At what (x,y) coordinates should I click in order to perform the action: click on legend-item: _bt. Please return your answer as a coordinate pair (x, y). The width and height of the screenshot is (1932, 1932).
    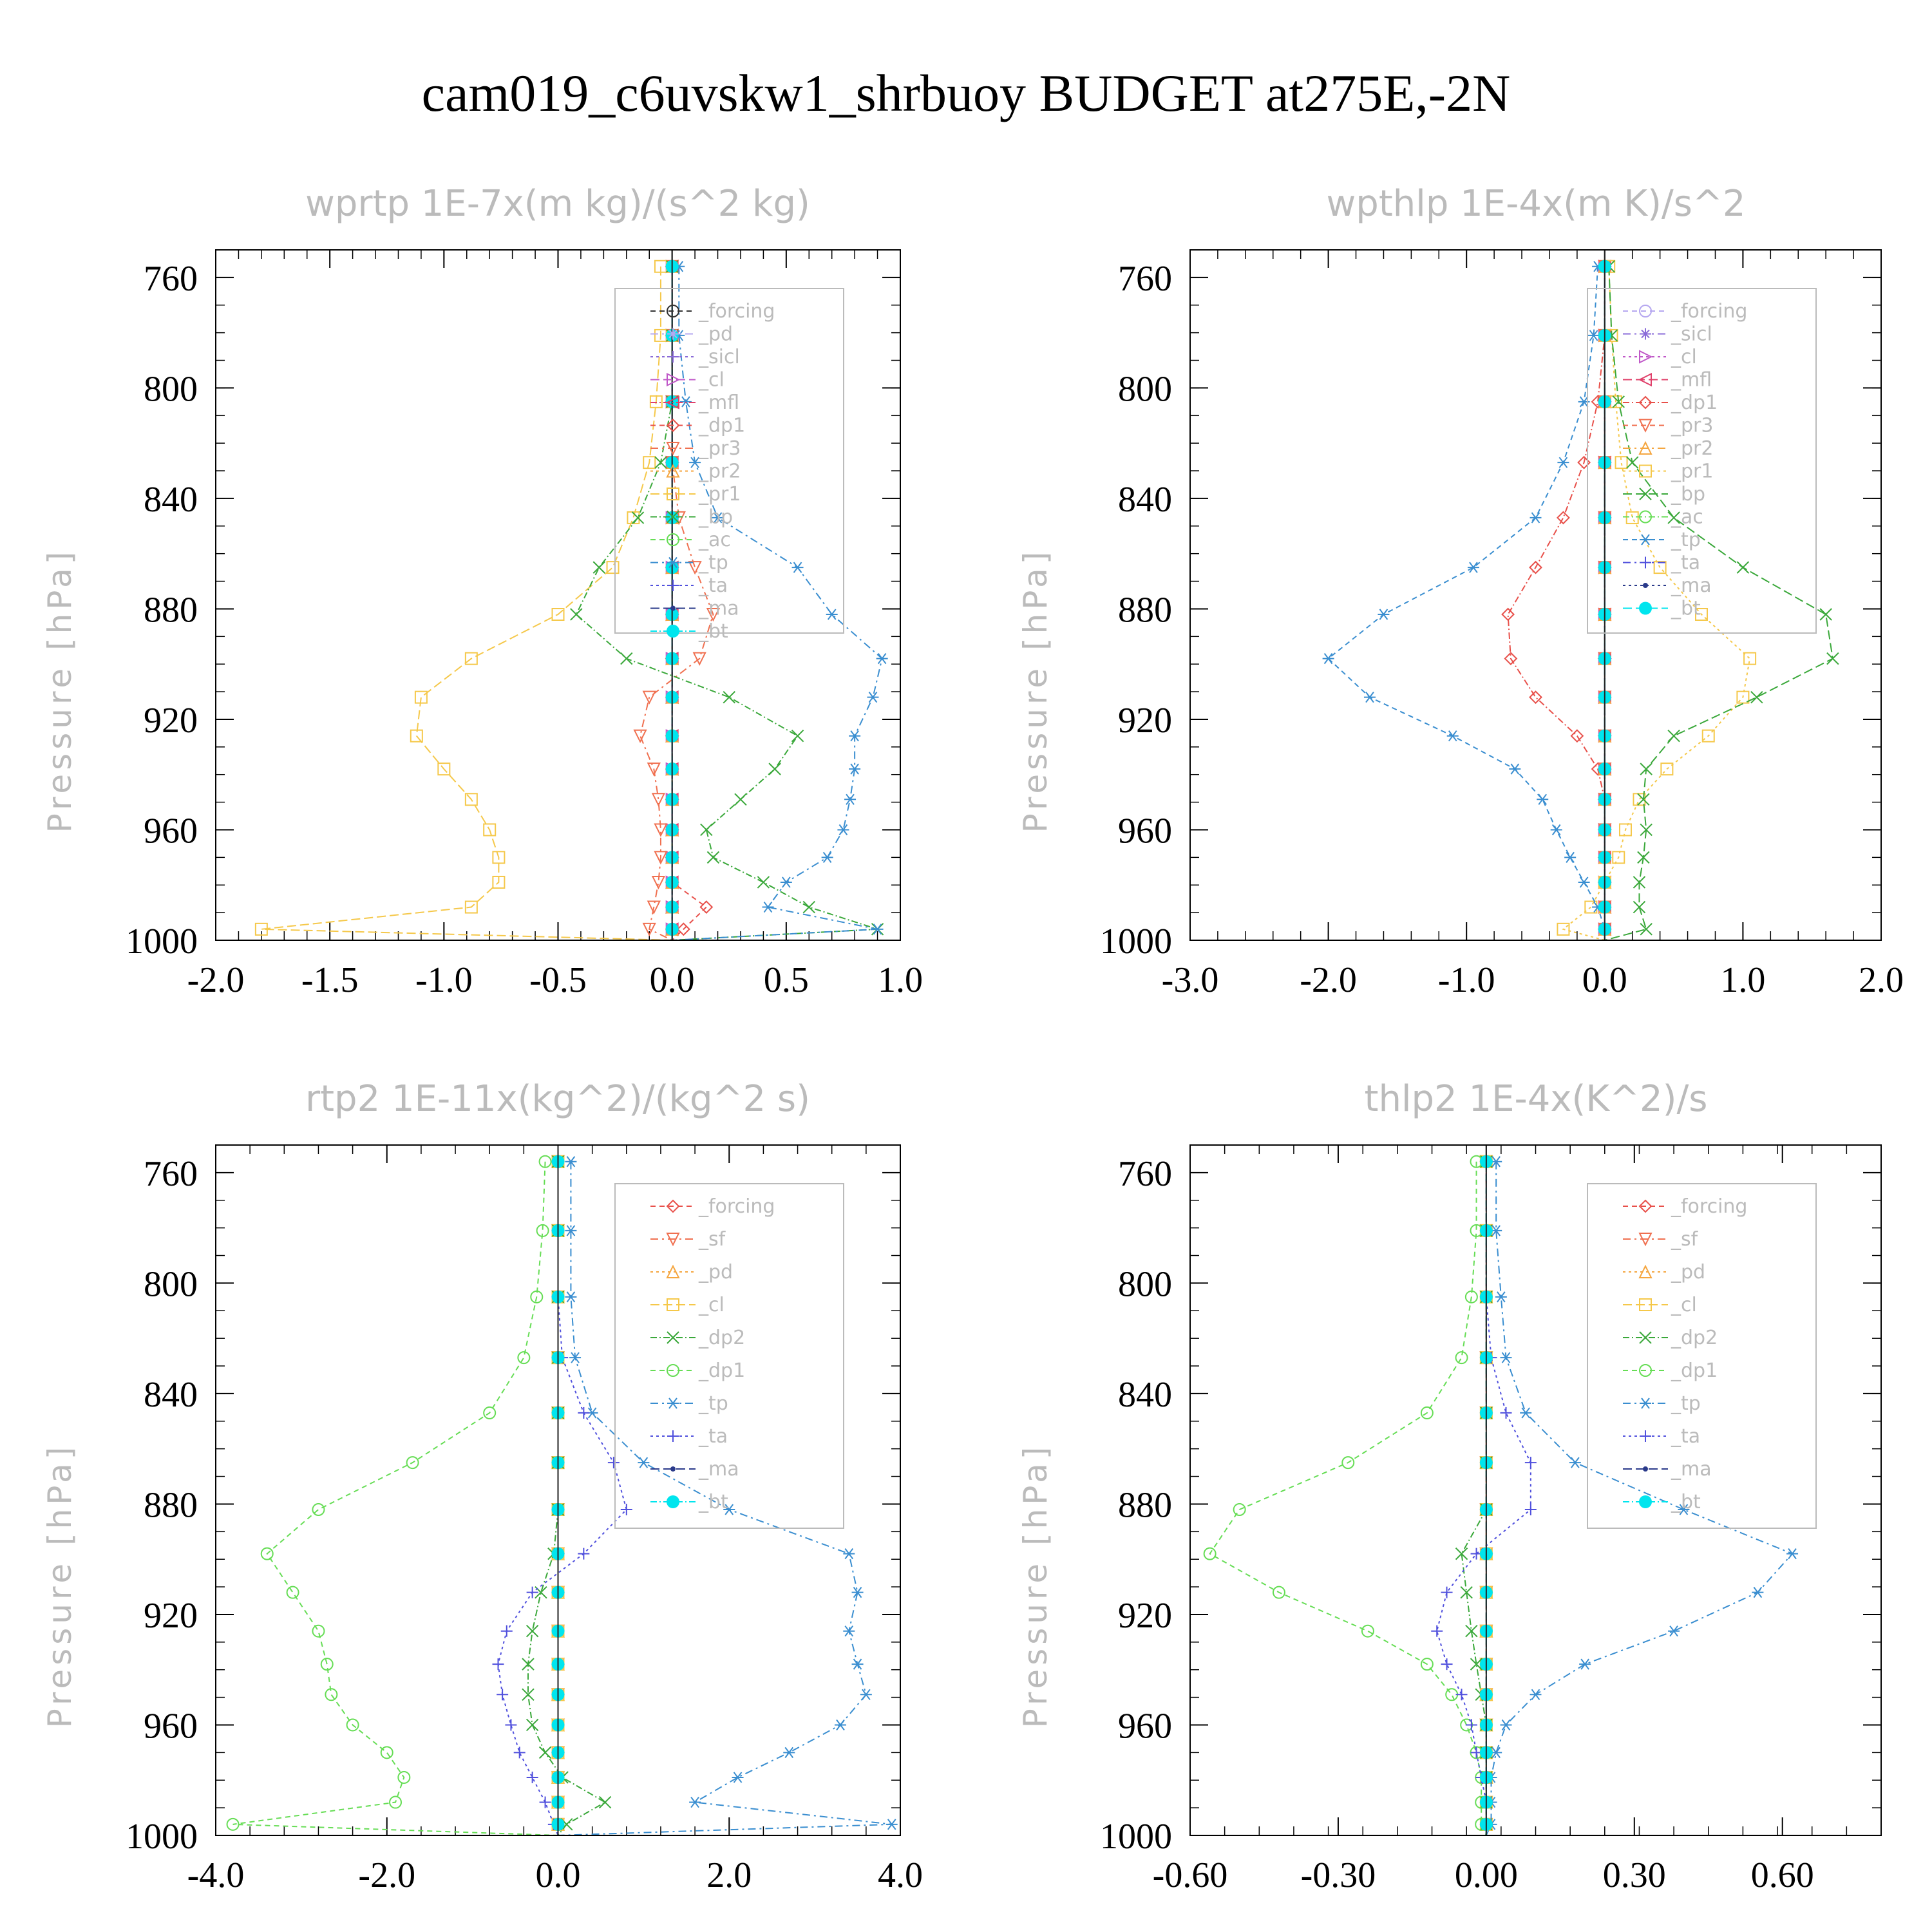
    Looking at the image, I should click on (1662, 1502).